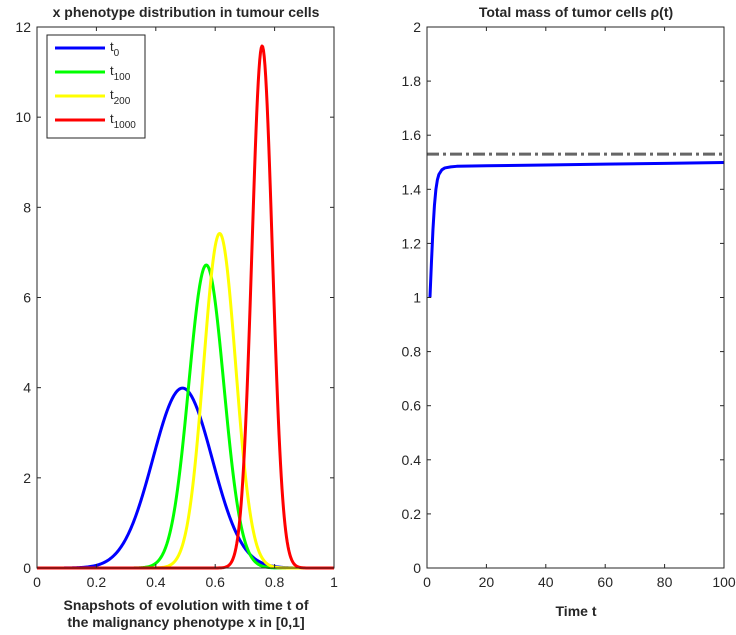 This screenshot has height=635, width=736. Describe the element at coordinates (412, 81) in the screenshot. I see `right-y-tick-label: 1.8` at that location.